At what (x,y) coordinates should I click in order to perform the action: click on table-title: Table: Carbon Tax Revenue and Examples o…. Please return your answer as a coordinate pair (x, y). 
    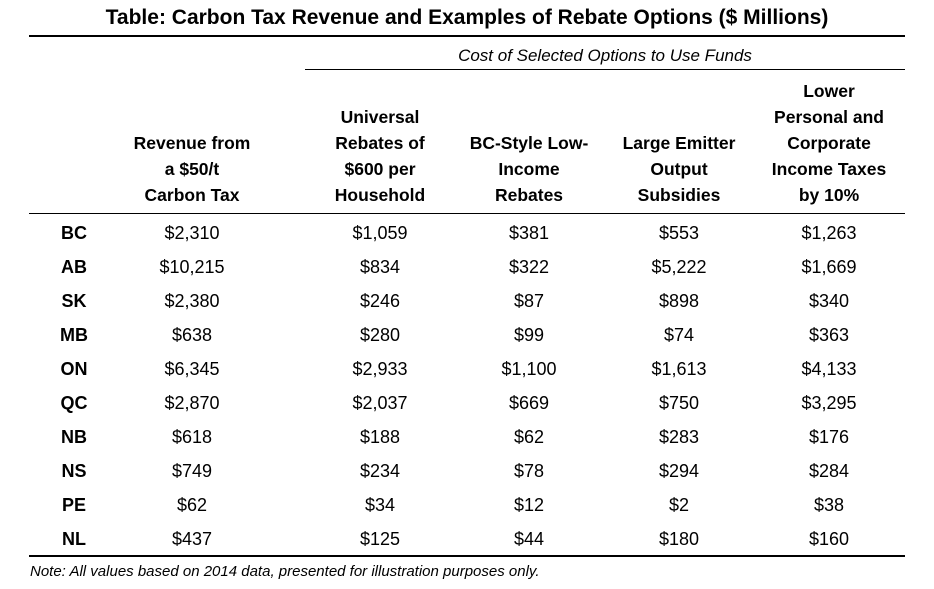
    Looking at the image, I should click on (467, 17).